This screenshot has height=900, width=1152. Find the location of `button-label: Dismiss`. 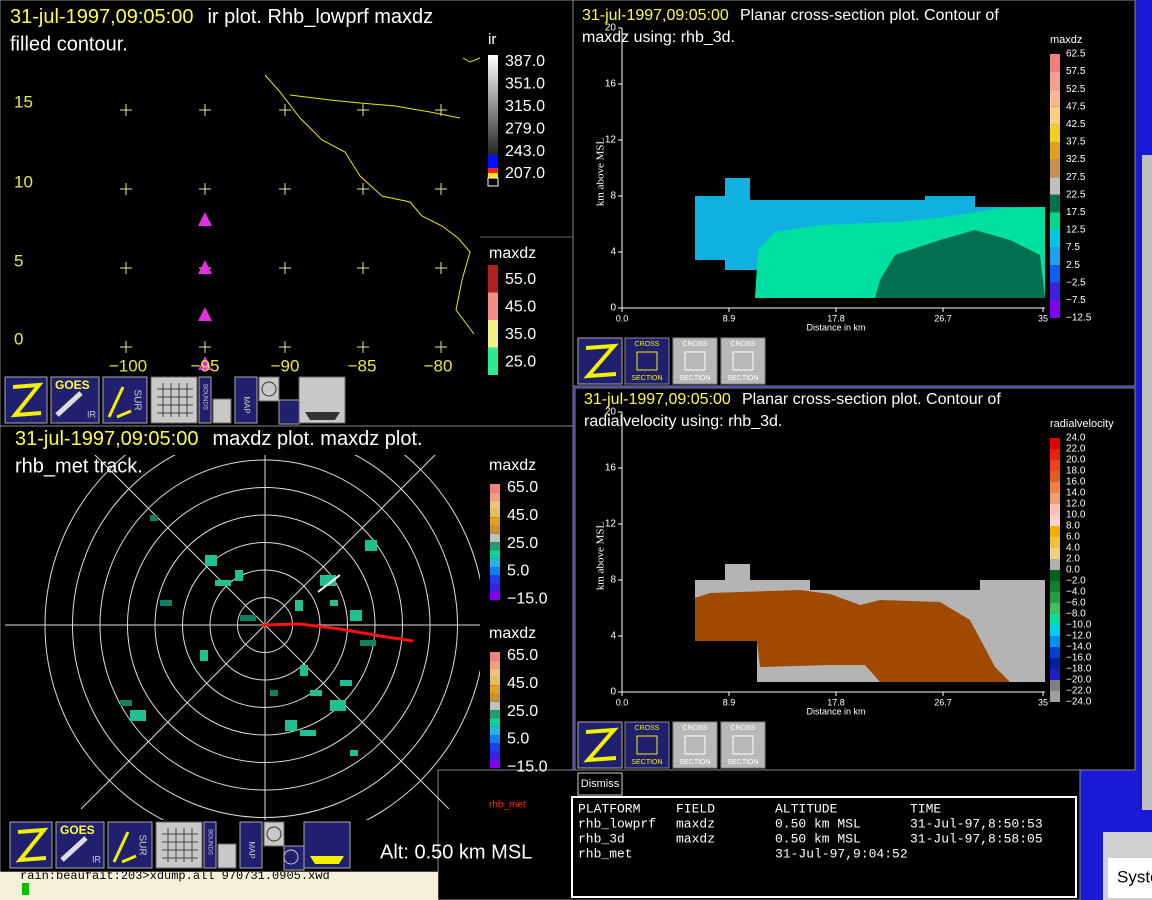

button-label: Dismiss is located at coordinates (600, 784).